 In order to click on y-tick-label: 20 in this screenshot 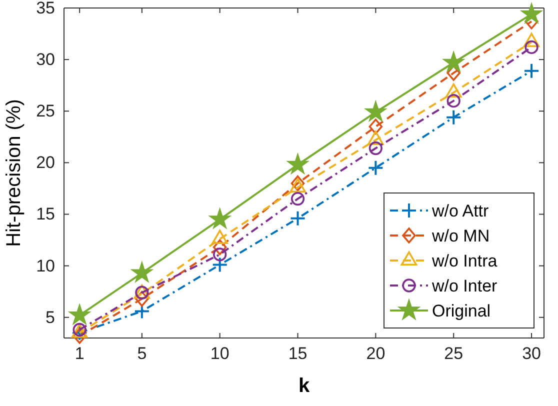, I will do `click(45, 162)`.